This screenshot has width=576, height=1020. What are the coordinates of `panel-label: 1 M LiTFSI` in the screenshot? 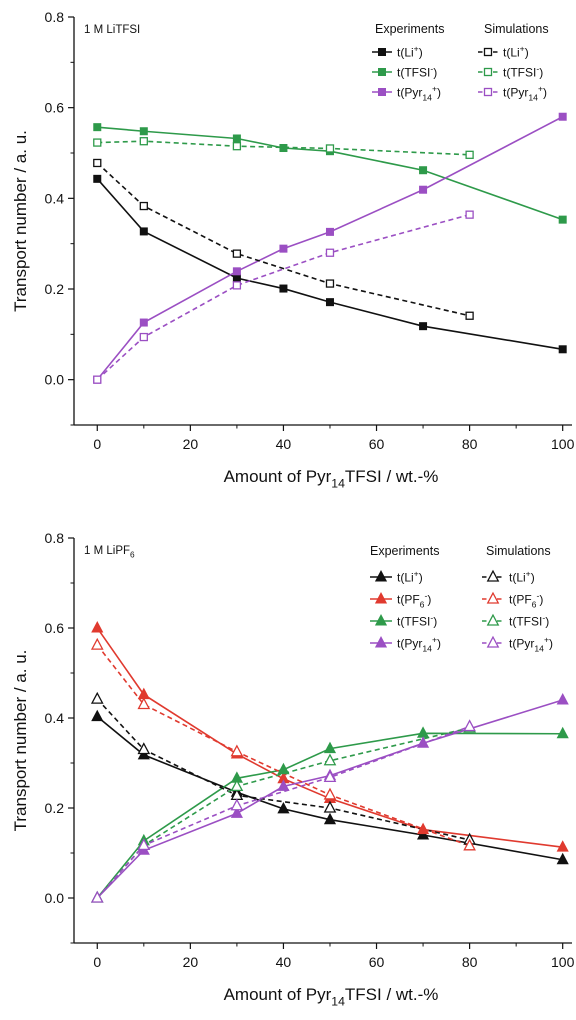 It's located at (112, 30).